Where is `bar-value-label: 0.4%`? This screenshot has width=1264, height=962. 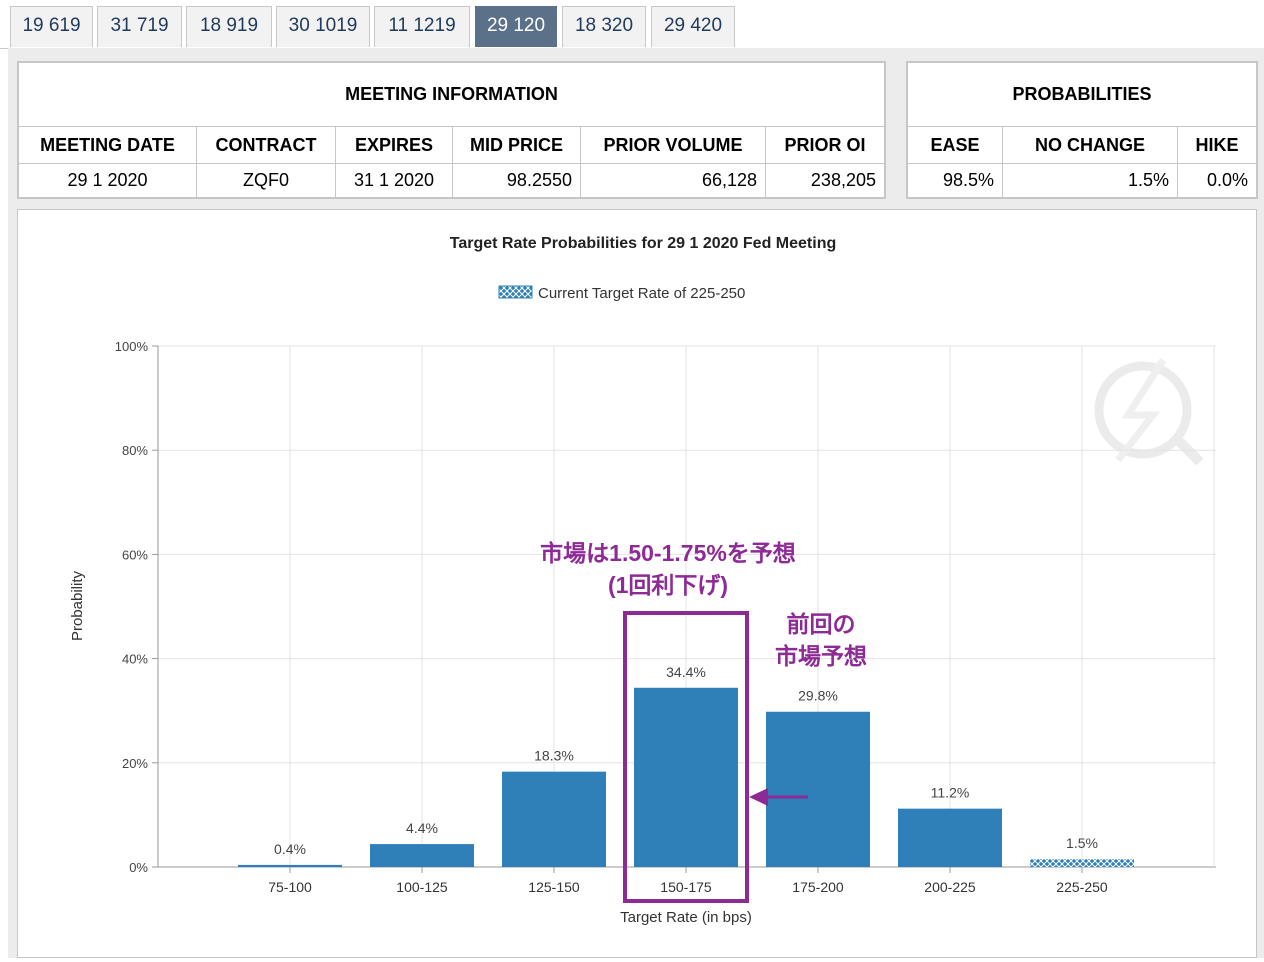
bar-value-label: 0.4% is located at coordinates (290, 849).